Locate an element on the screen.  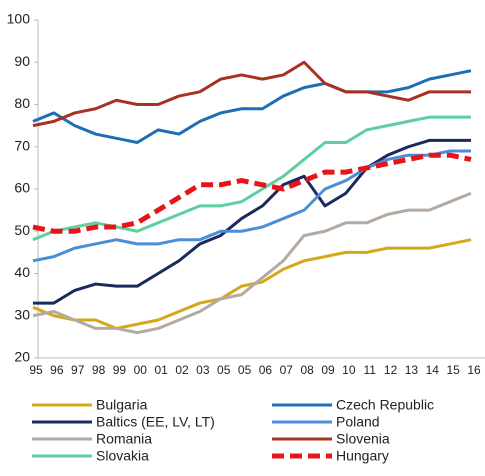
y-tick-label: 90 is located at coordinates (22, 61).